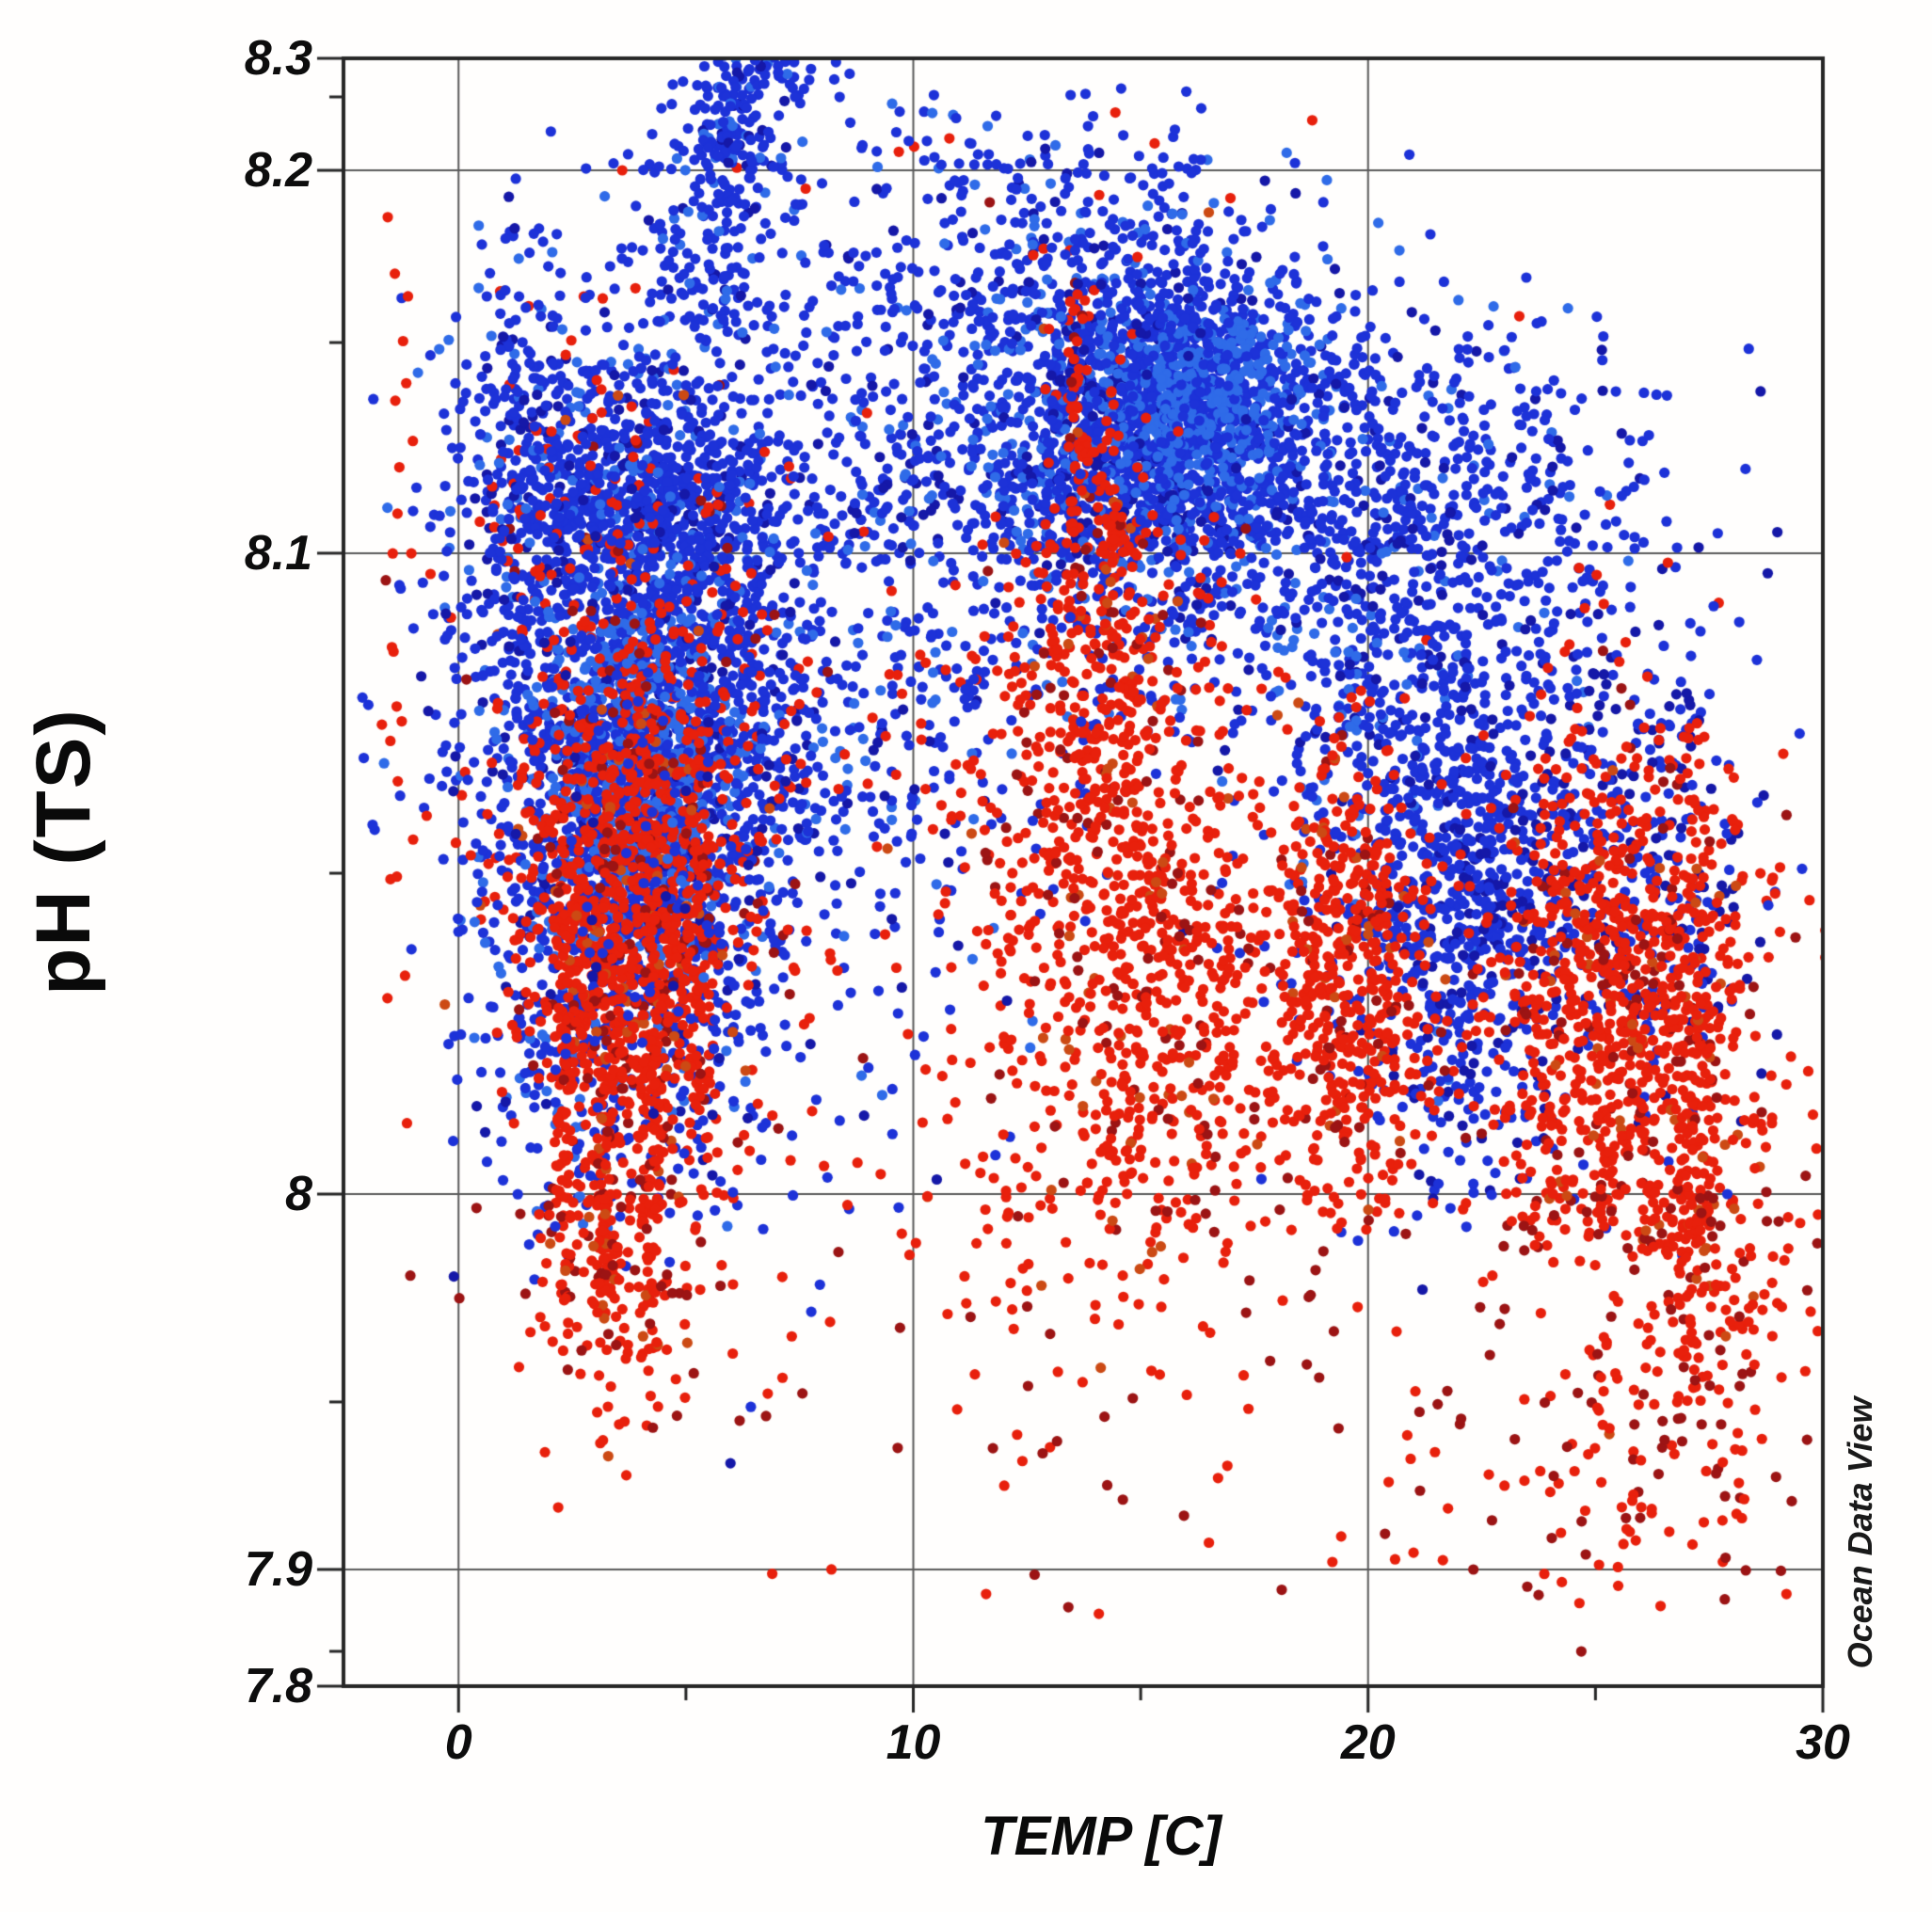  What do you see at coordinates (1823, 1742) in the screenshot?
I see `x-tick-label-30: 30` at bounding box center [1823, 1742].